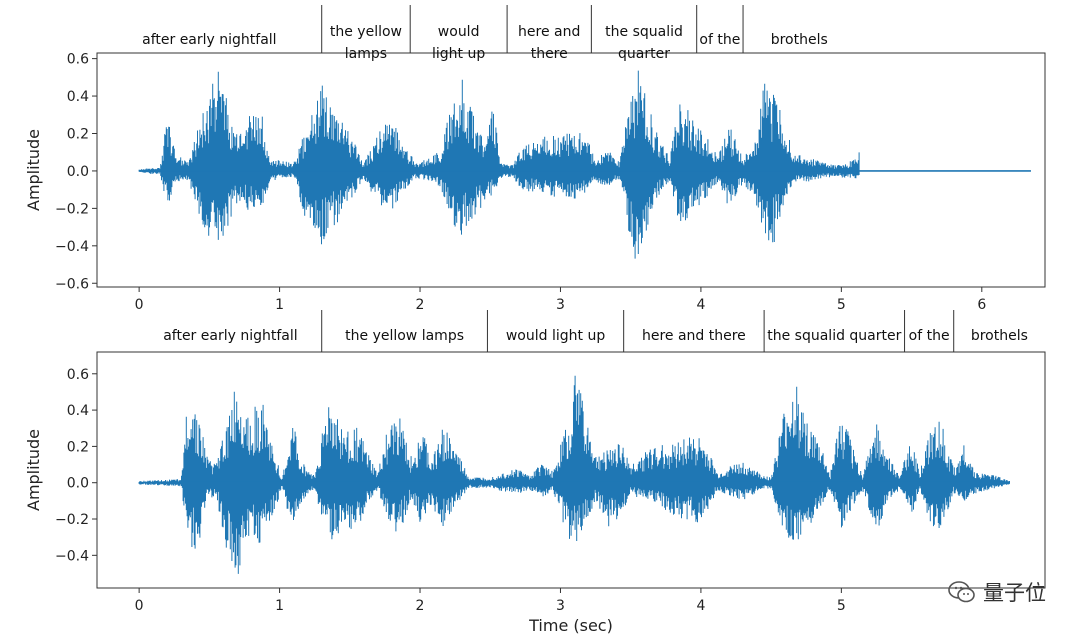 The width and height of the screenshot is (1080, 639). Describe the element at coordinates (549, 32) in the screenshot. I see `segment-label: here and` at that location.